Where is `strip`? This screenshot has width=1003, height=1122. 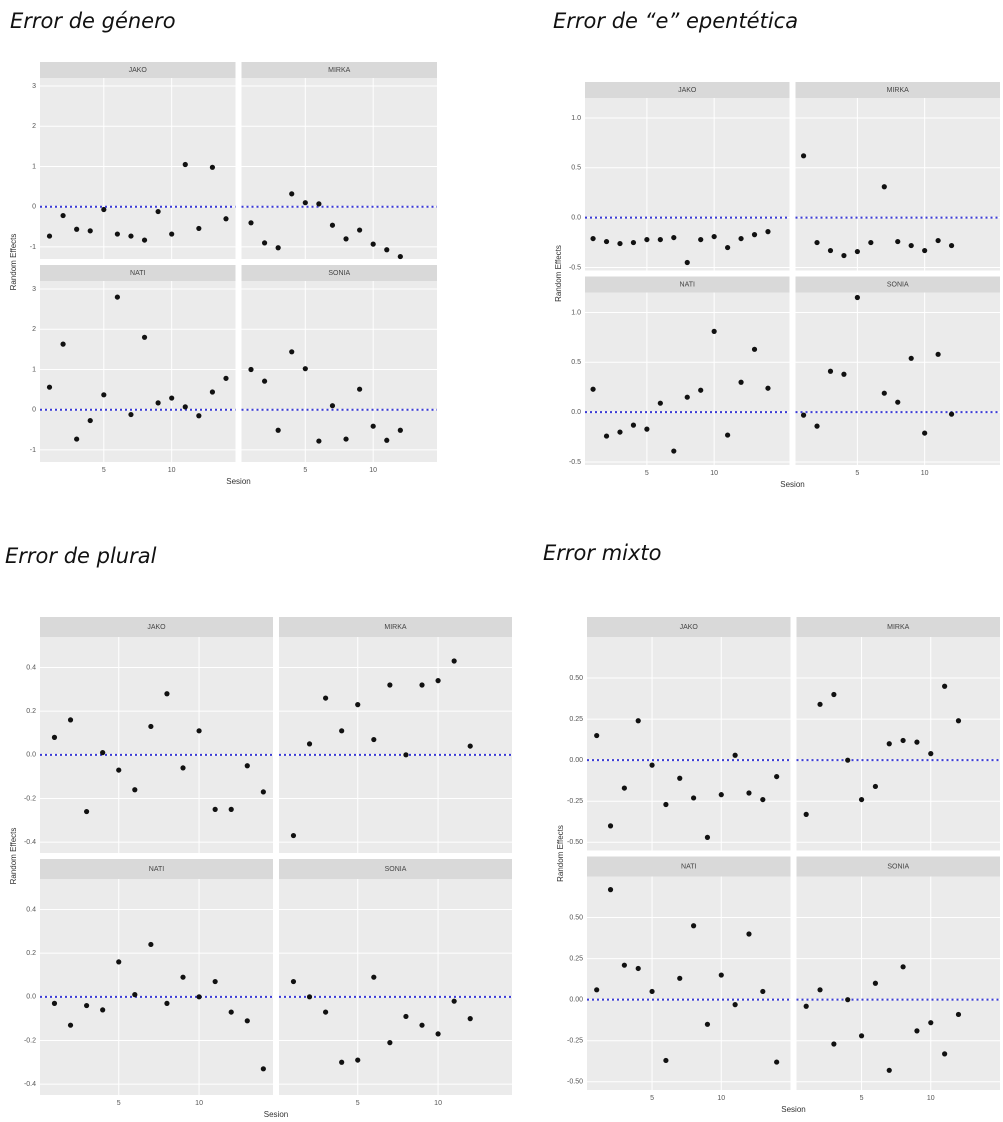
strip is located at coordinates (156, 627).